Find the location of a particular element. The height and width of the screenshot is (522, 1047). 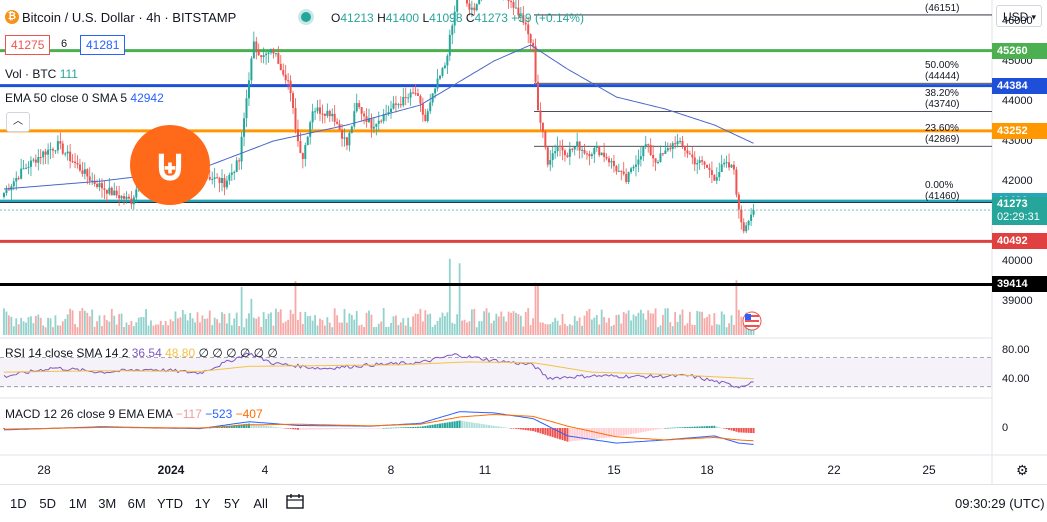

timeframe-6m: 6M is located at coordinates (136, 503).